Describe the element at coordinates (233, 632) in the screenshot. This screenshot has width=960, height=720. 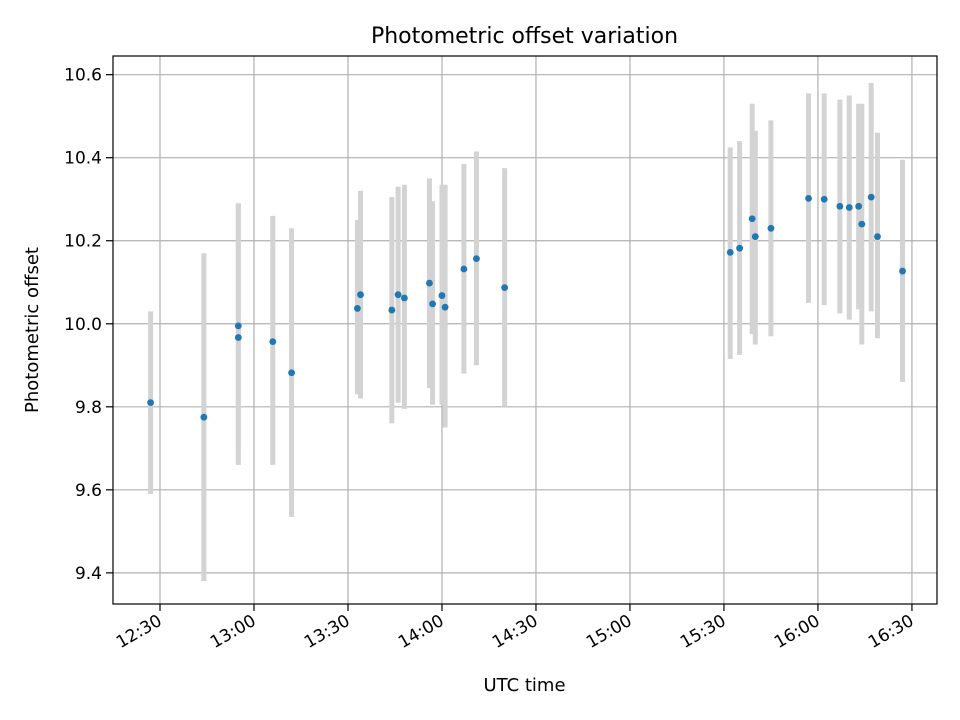
I see `x-tick-label: 13:00` at that location.